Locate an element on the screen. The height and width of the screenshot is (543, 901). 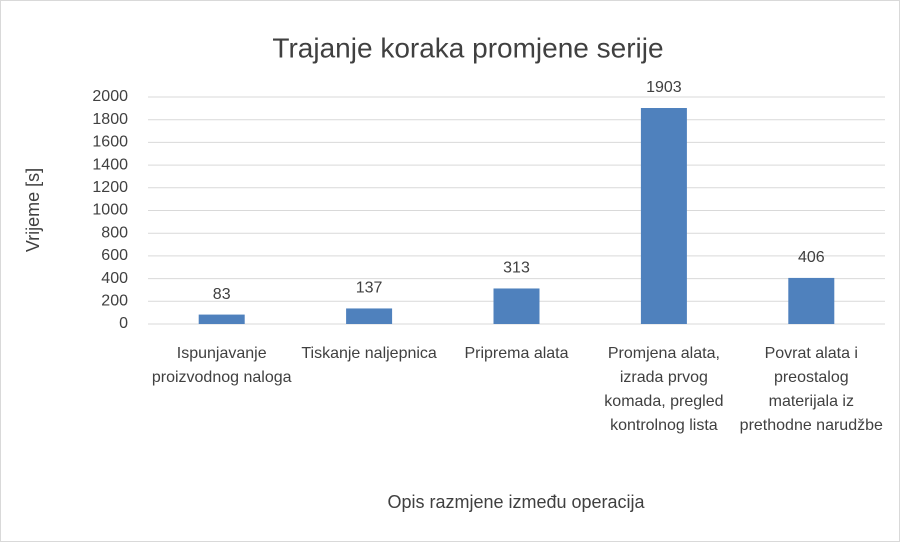
data-label: 137 is located at coordinates (369, 288).